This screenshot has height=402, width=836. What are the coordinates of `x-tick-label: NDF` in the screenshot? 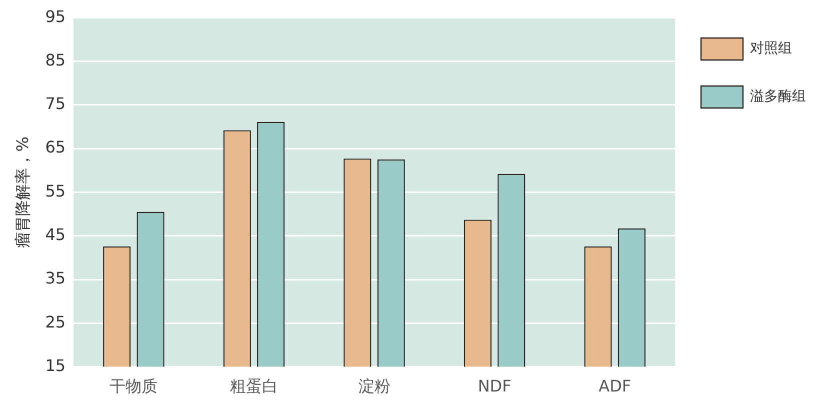 It's located at (495, 386).